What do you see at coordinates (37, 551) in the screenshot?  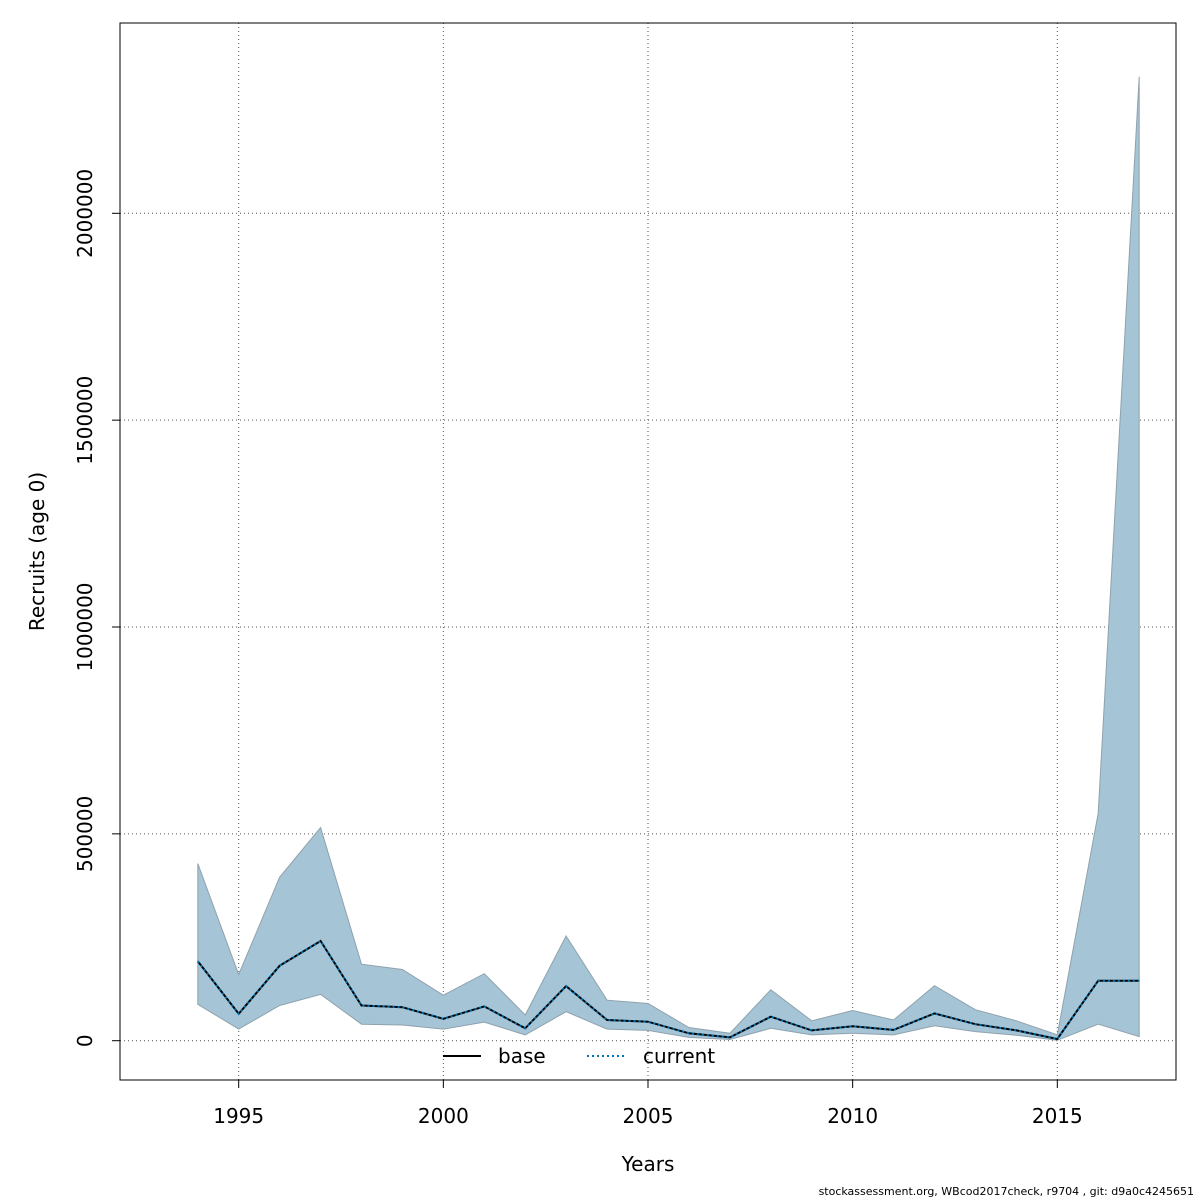 I see `y-axis-title: Recruits (age 0)` at bounding box center [37, 551].